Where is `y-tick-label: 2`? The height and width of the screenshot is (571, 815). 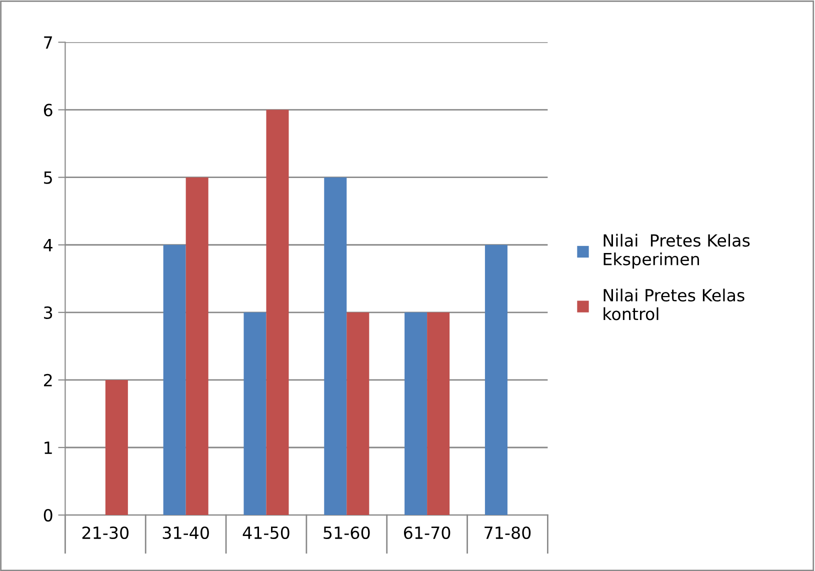
y-tick-label: 2 is located at coordinates (48, 380).